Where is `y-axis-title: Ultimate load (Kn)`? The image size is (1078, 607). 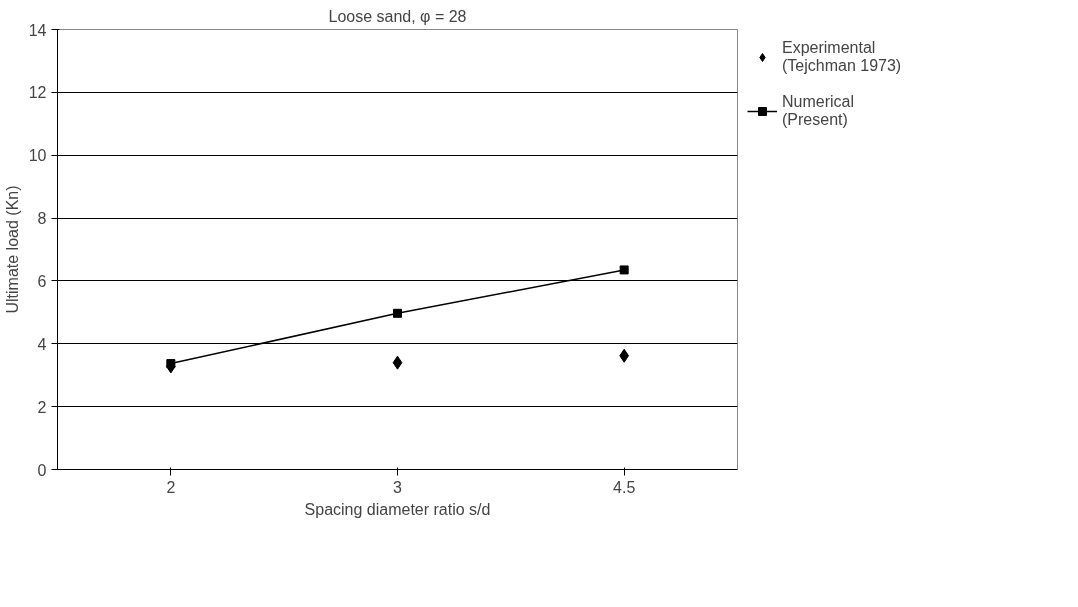 y-axis-title: Ultimate load (Kn) is located at coordinates (12, 249).